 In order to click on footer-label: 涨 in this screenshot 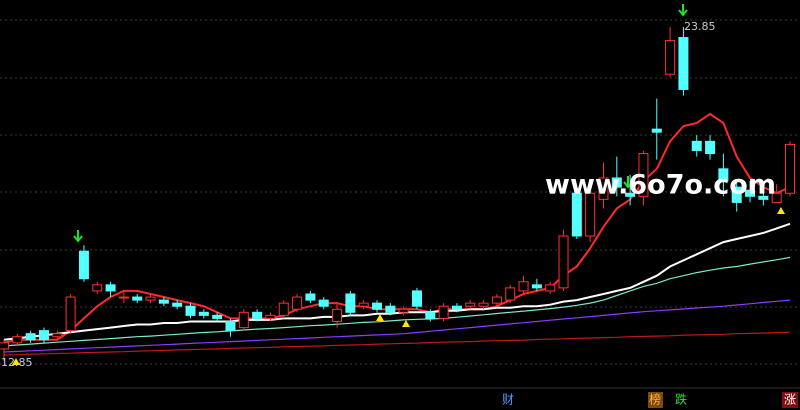, I will do `click(790, 399)`.